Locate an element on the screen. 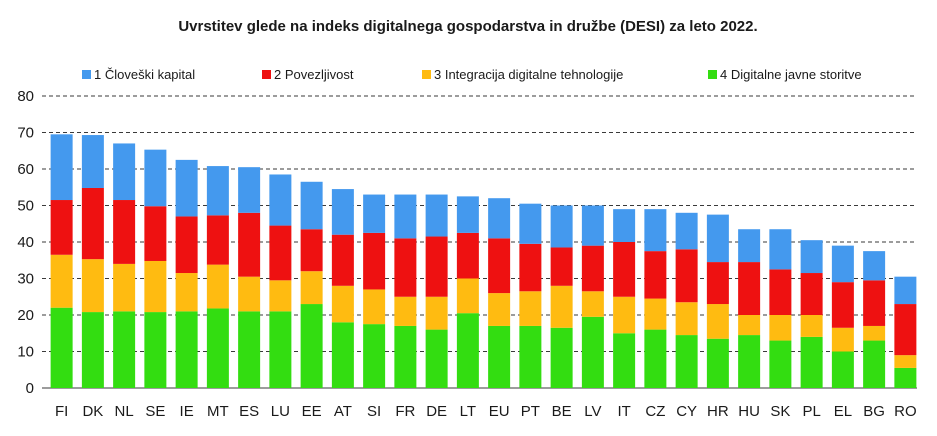 Image resolution: width=937 pixels, height=436 pixels. bar-stack-se is located at coordinates (155, 268).